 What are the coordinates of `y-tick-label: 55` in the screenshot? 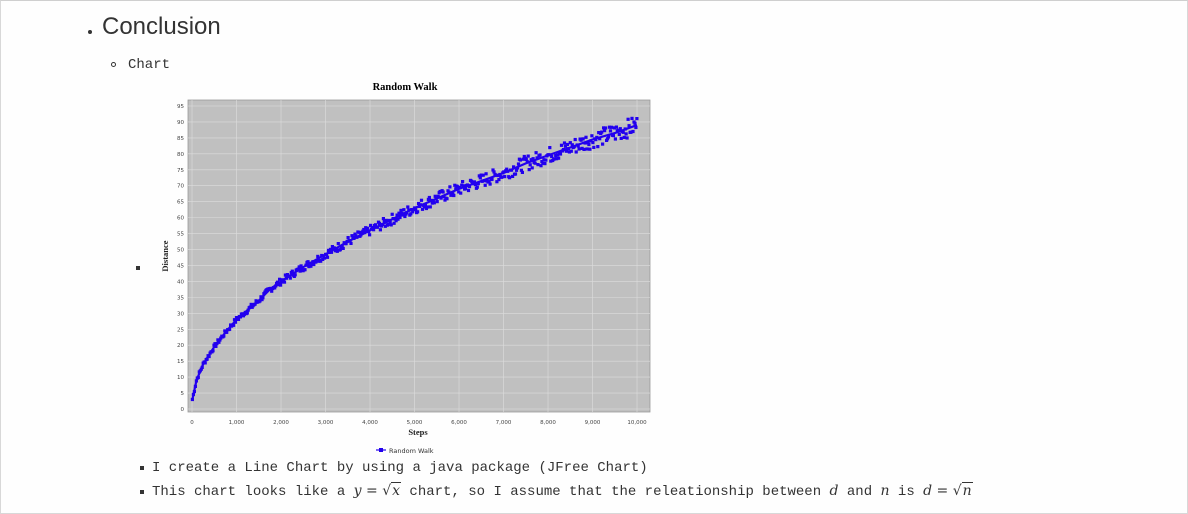 It's located at (180, 235).